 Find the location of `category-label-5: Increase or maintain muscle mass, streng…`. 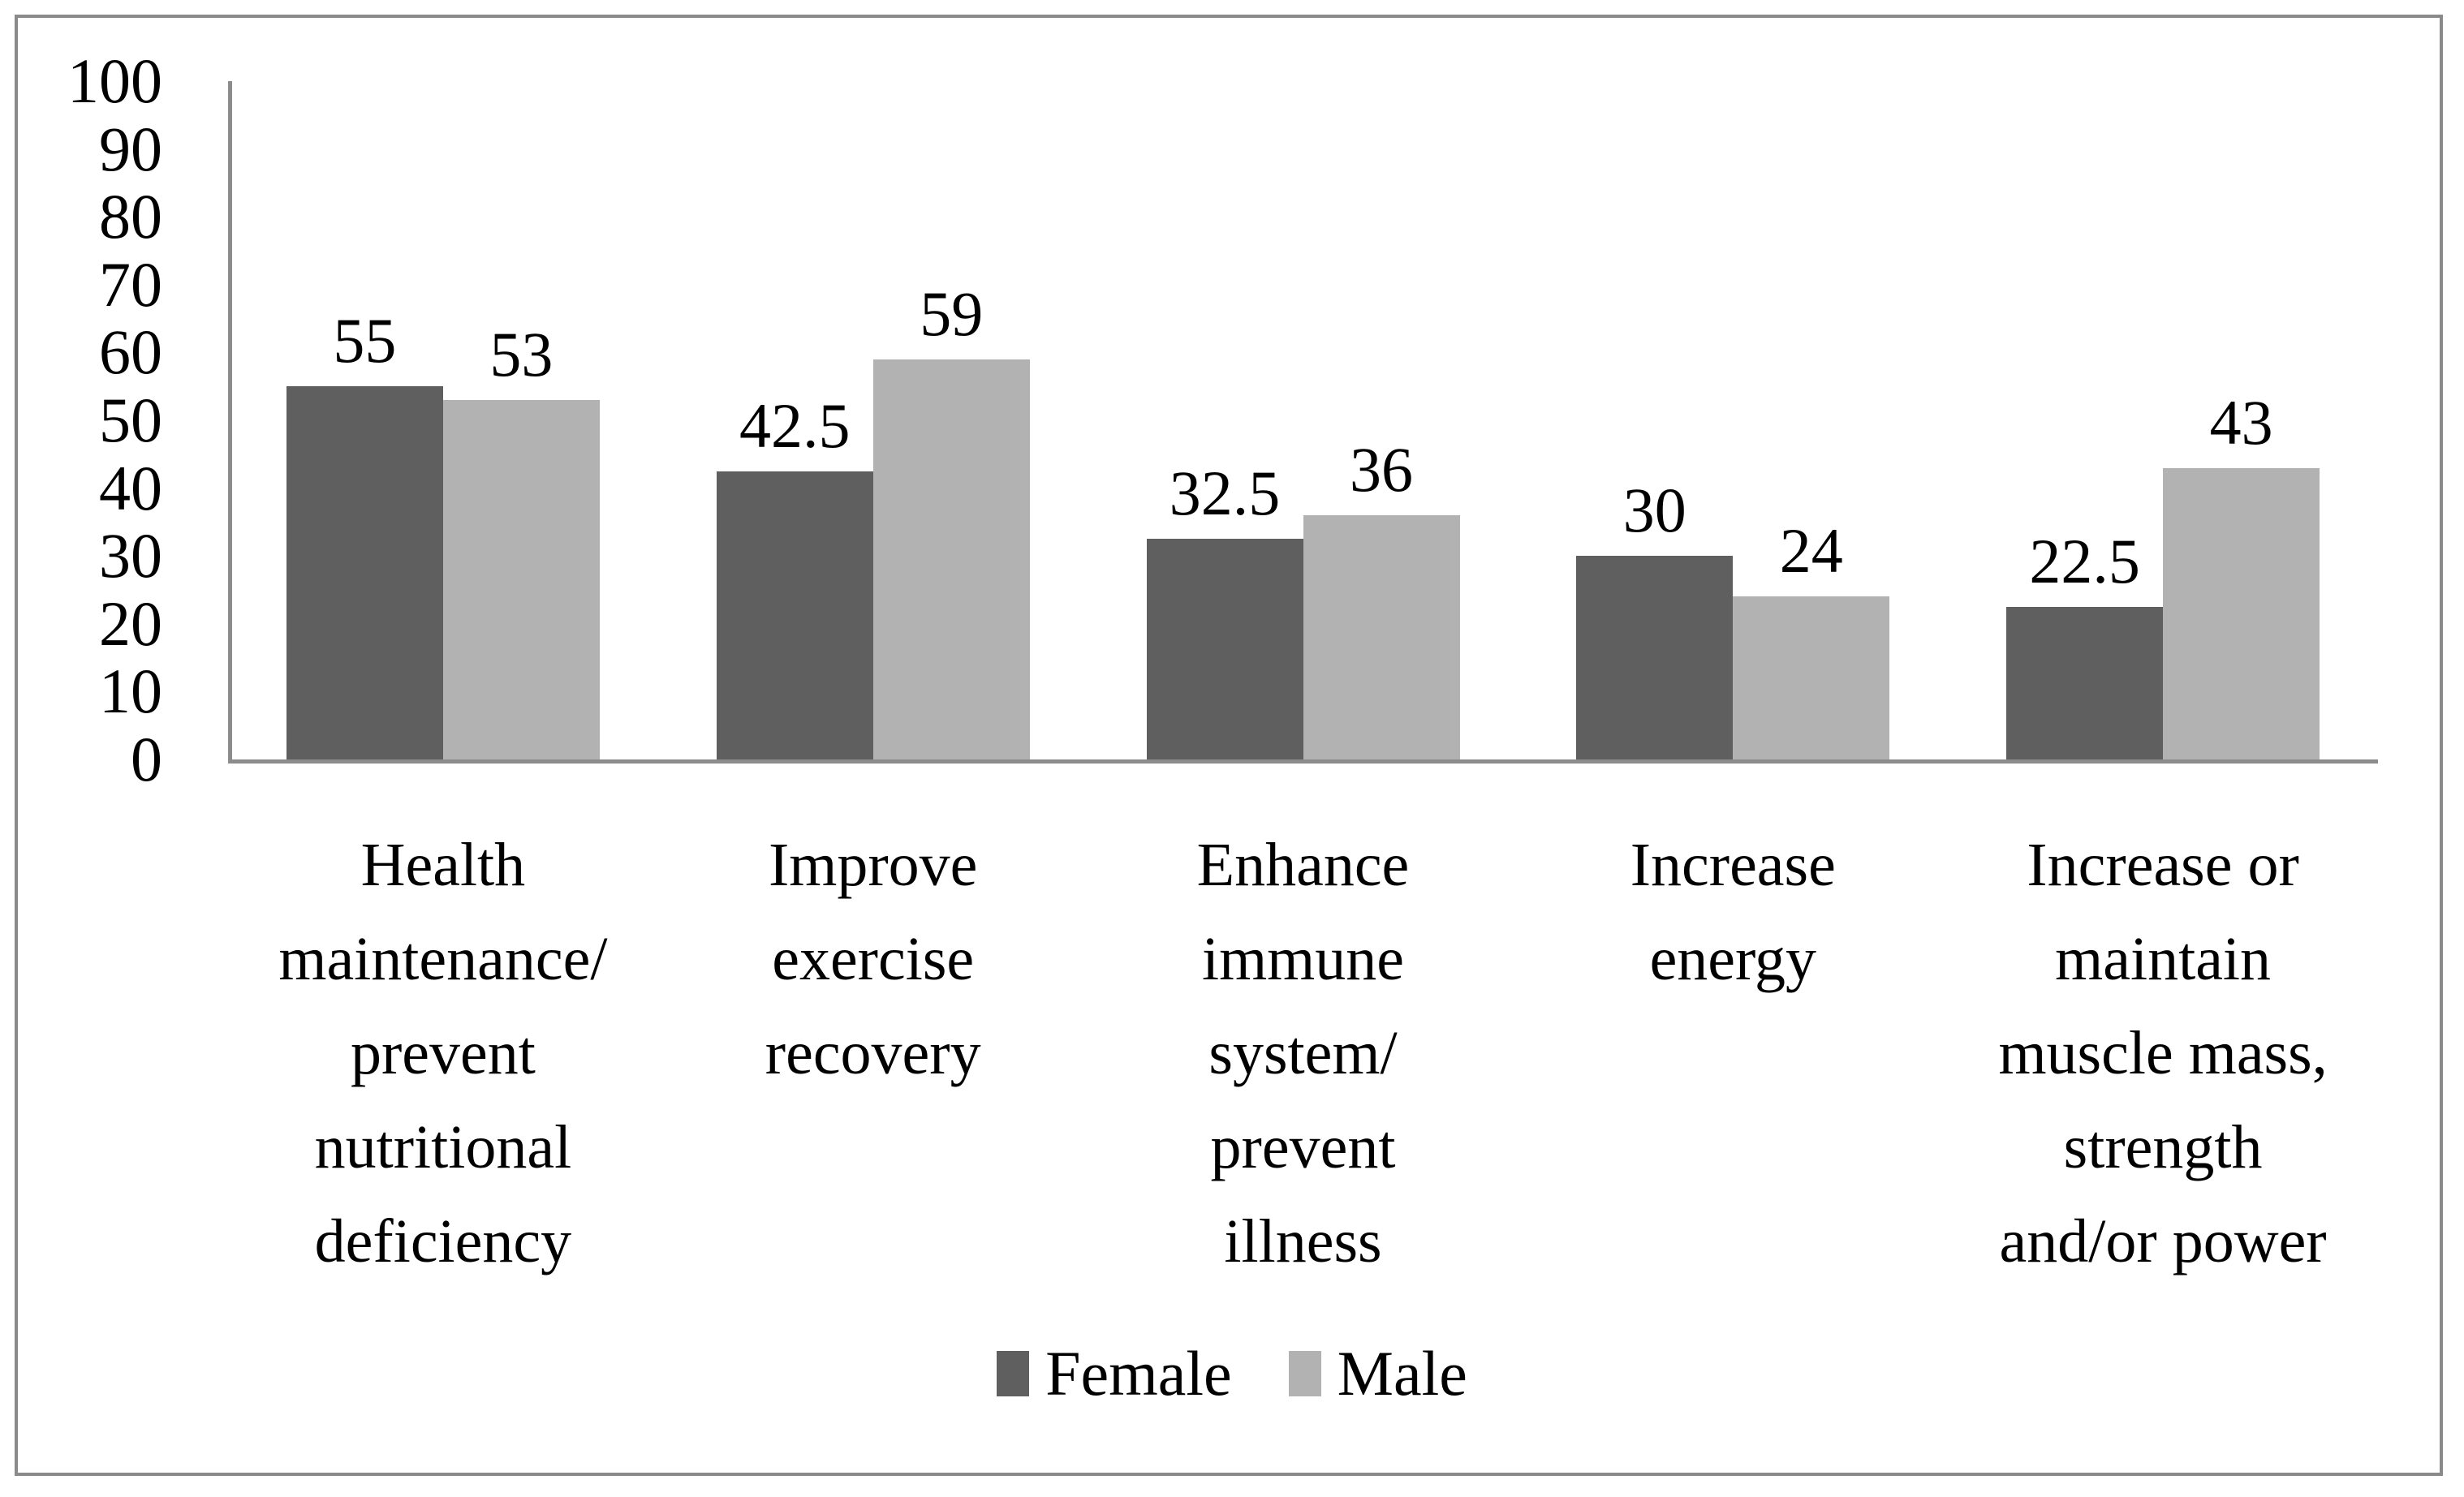

category-label-5: Increase or maintain muscle mass, streng… is located at coordinates (2163, 1053).